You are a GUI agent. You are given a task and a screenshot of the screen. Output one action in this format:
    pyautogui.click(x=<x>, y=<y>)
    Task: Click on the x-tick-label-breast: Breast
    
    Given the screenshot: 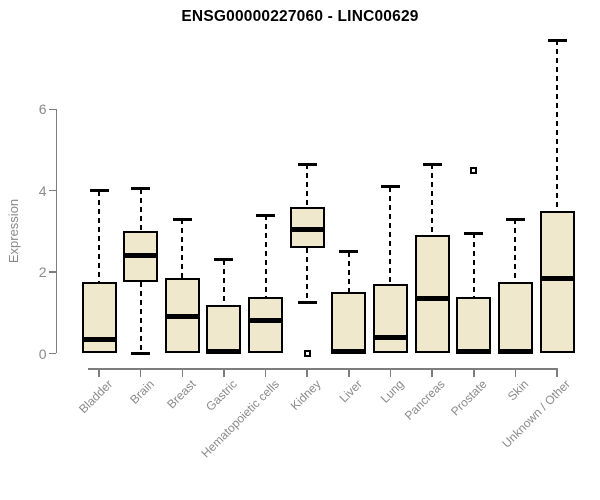 What is the action you would take?
    pyautogui.click(x=181, y=394)
    